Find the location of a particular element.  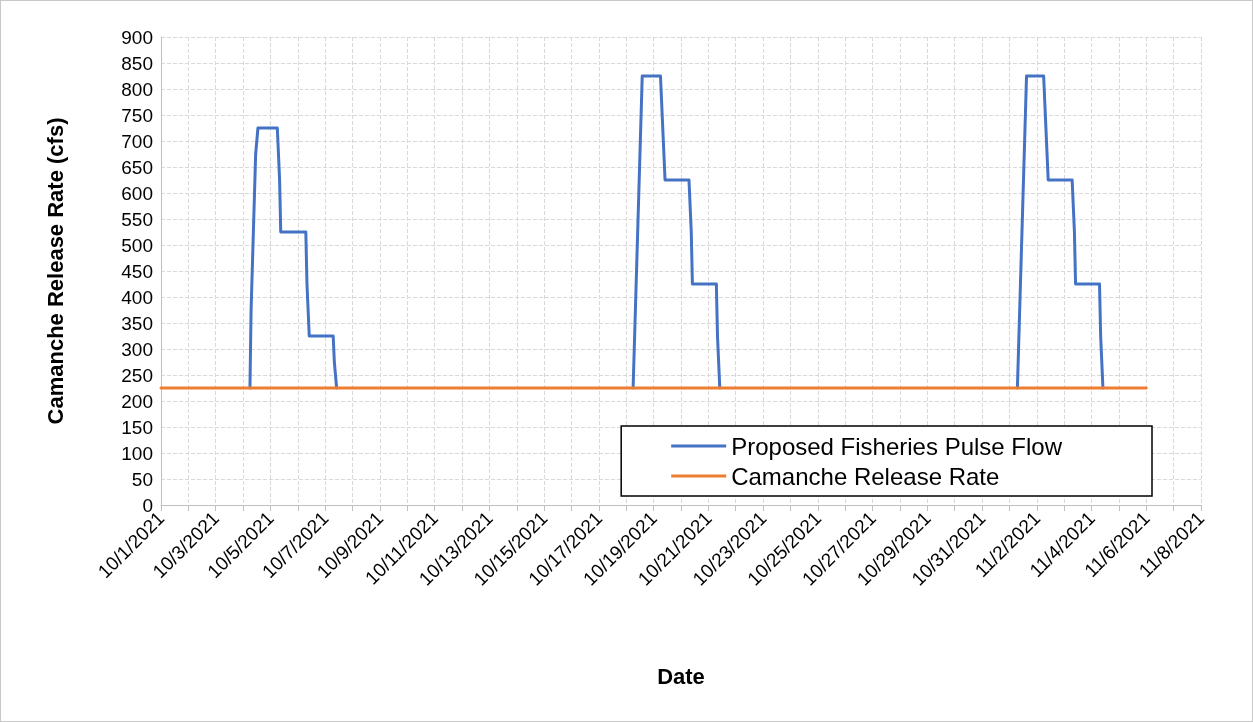

y-tick-label: 350 is located at coordinates (137, 323).